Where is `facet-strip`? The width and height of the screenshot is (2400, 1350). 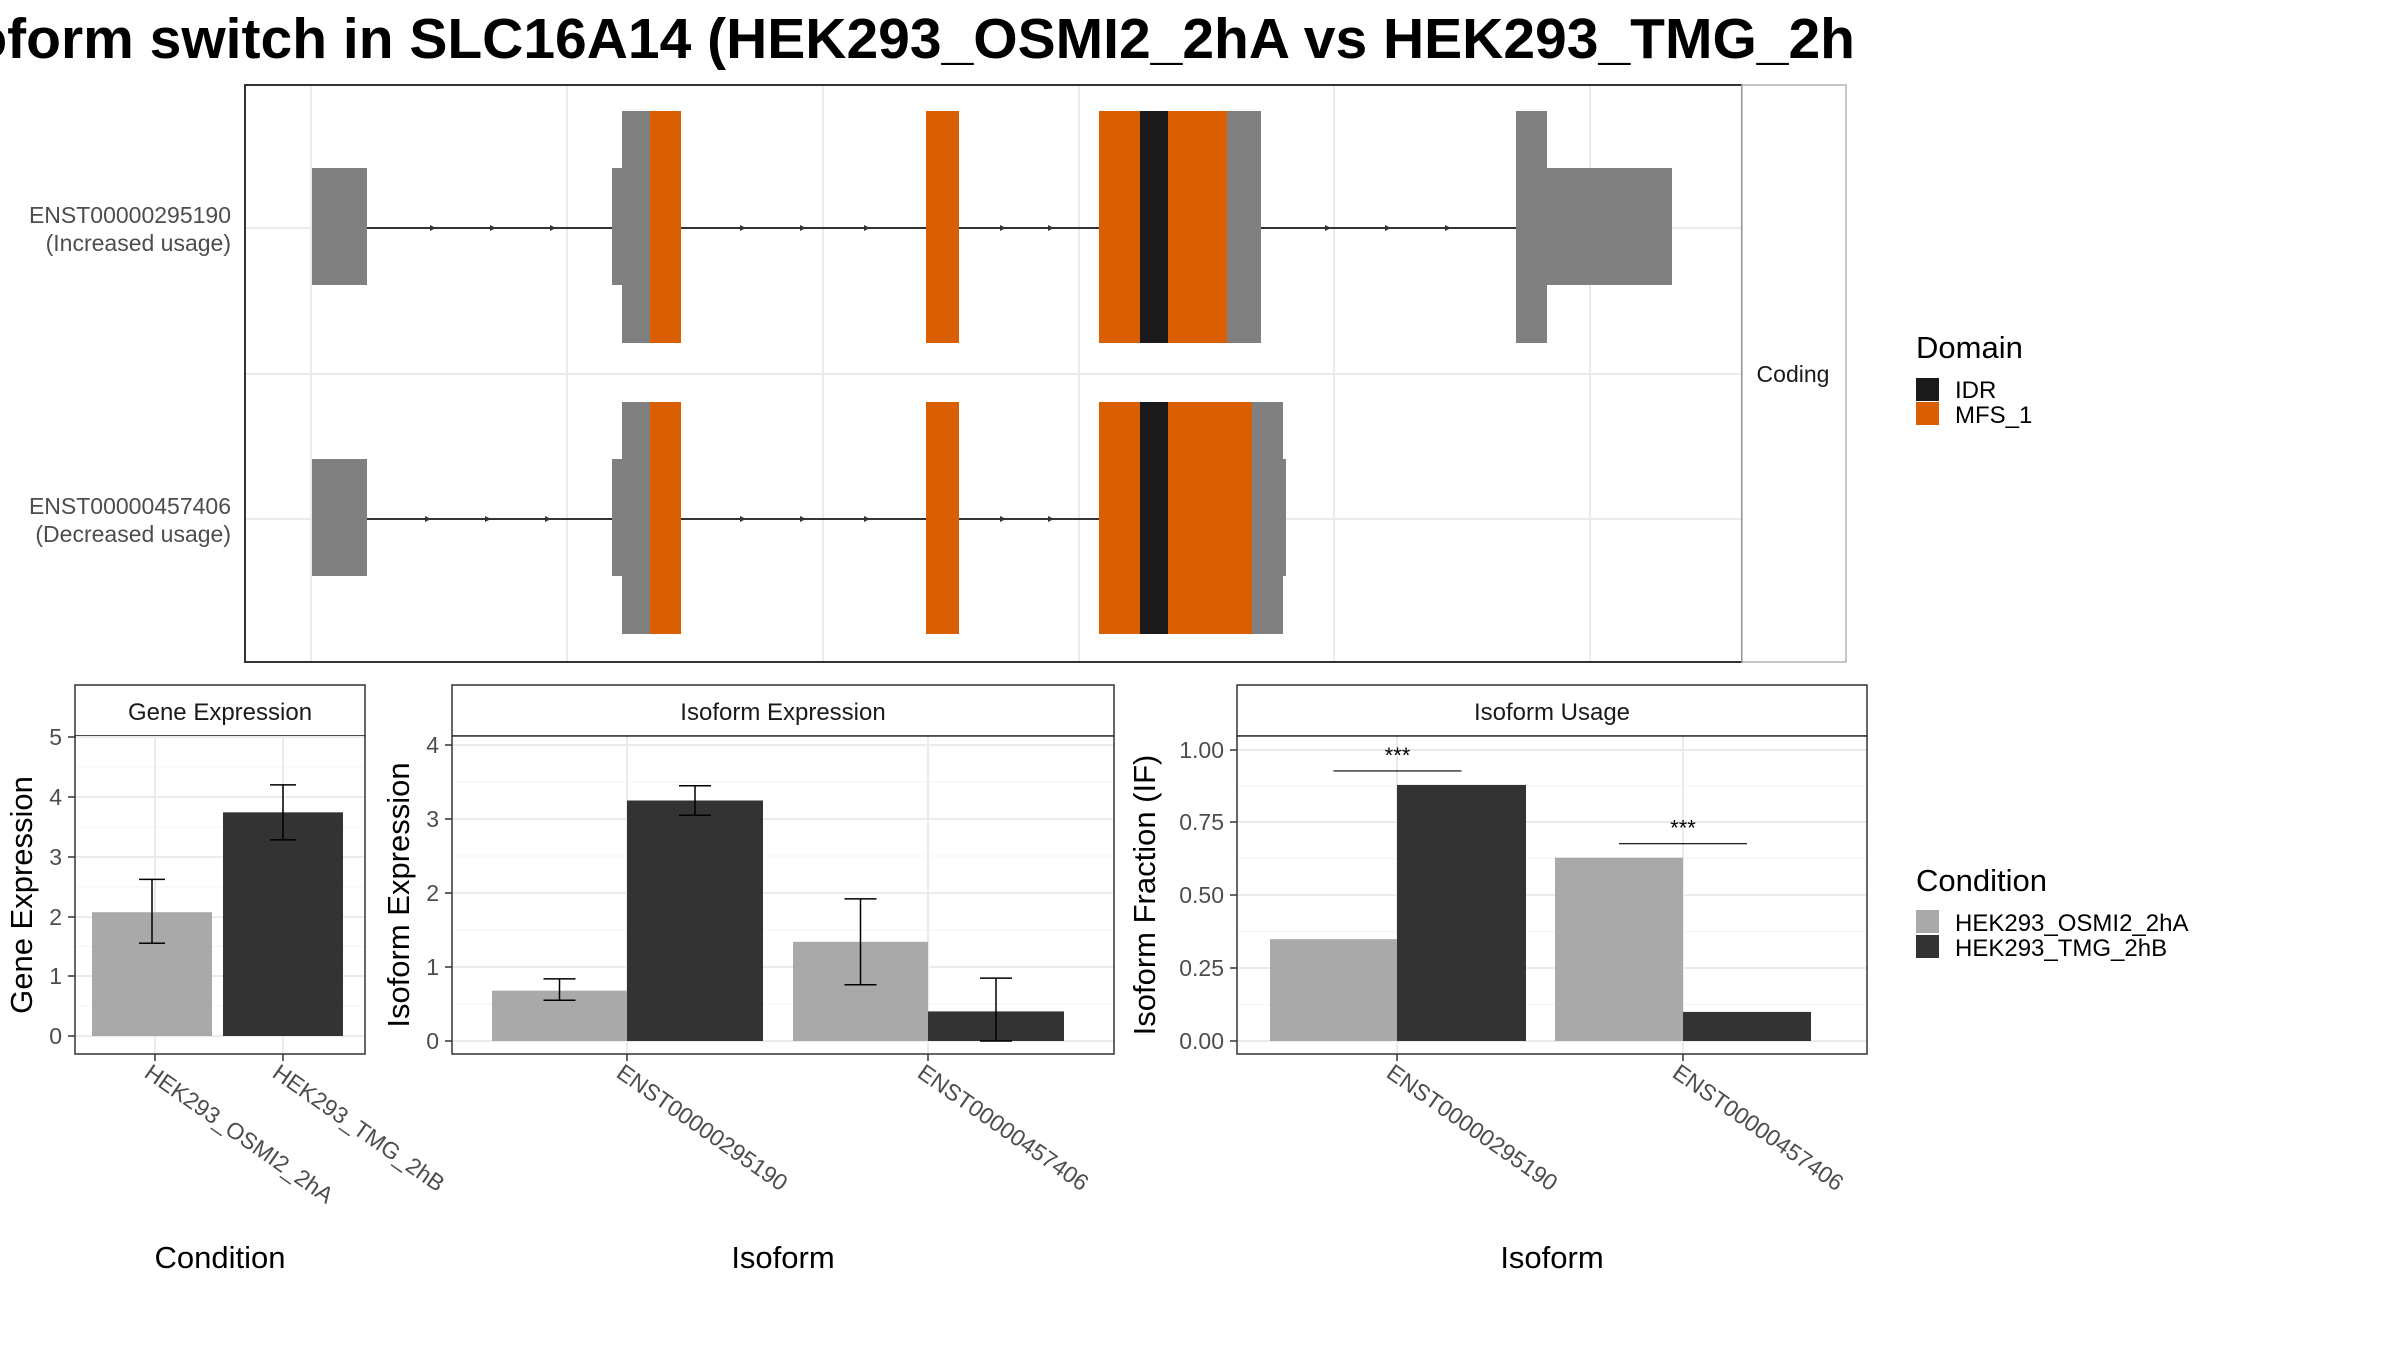
facet-strip is located at coordinates (1794, 373).